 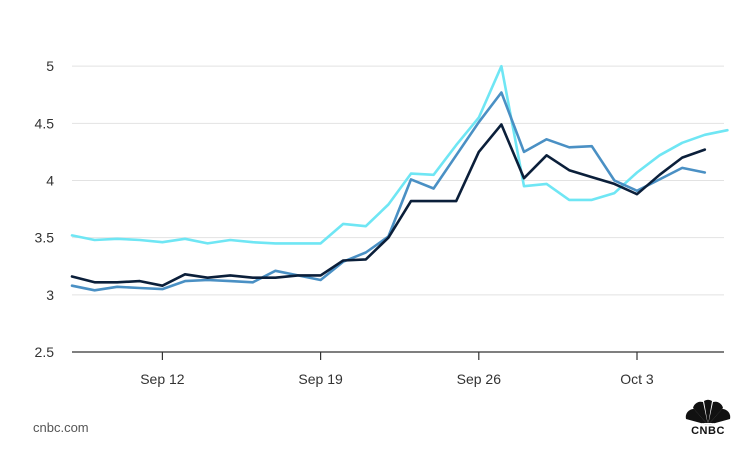 What do you see at coordinates (50, 295) in the screenshot?
I see `y-tick-label: 3` at bounding box center [50, 295].